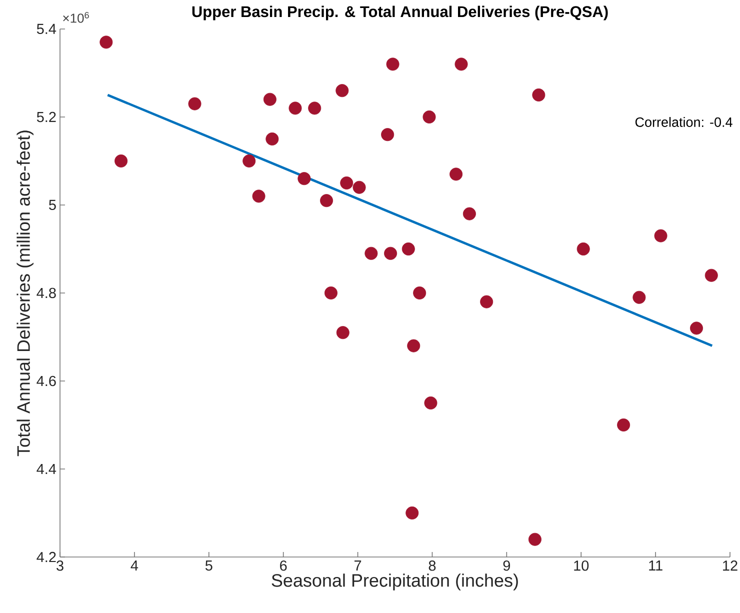  I want to click on x-tick-label: 8, so click(432, 565).